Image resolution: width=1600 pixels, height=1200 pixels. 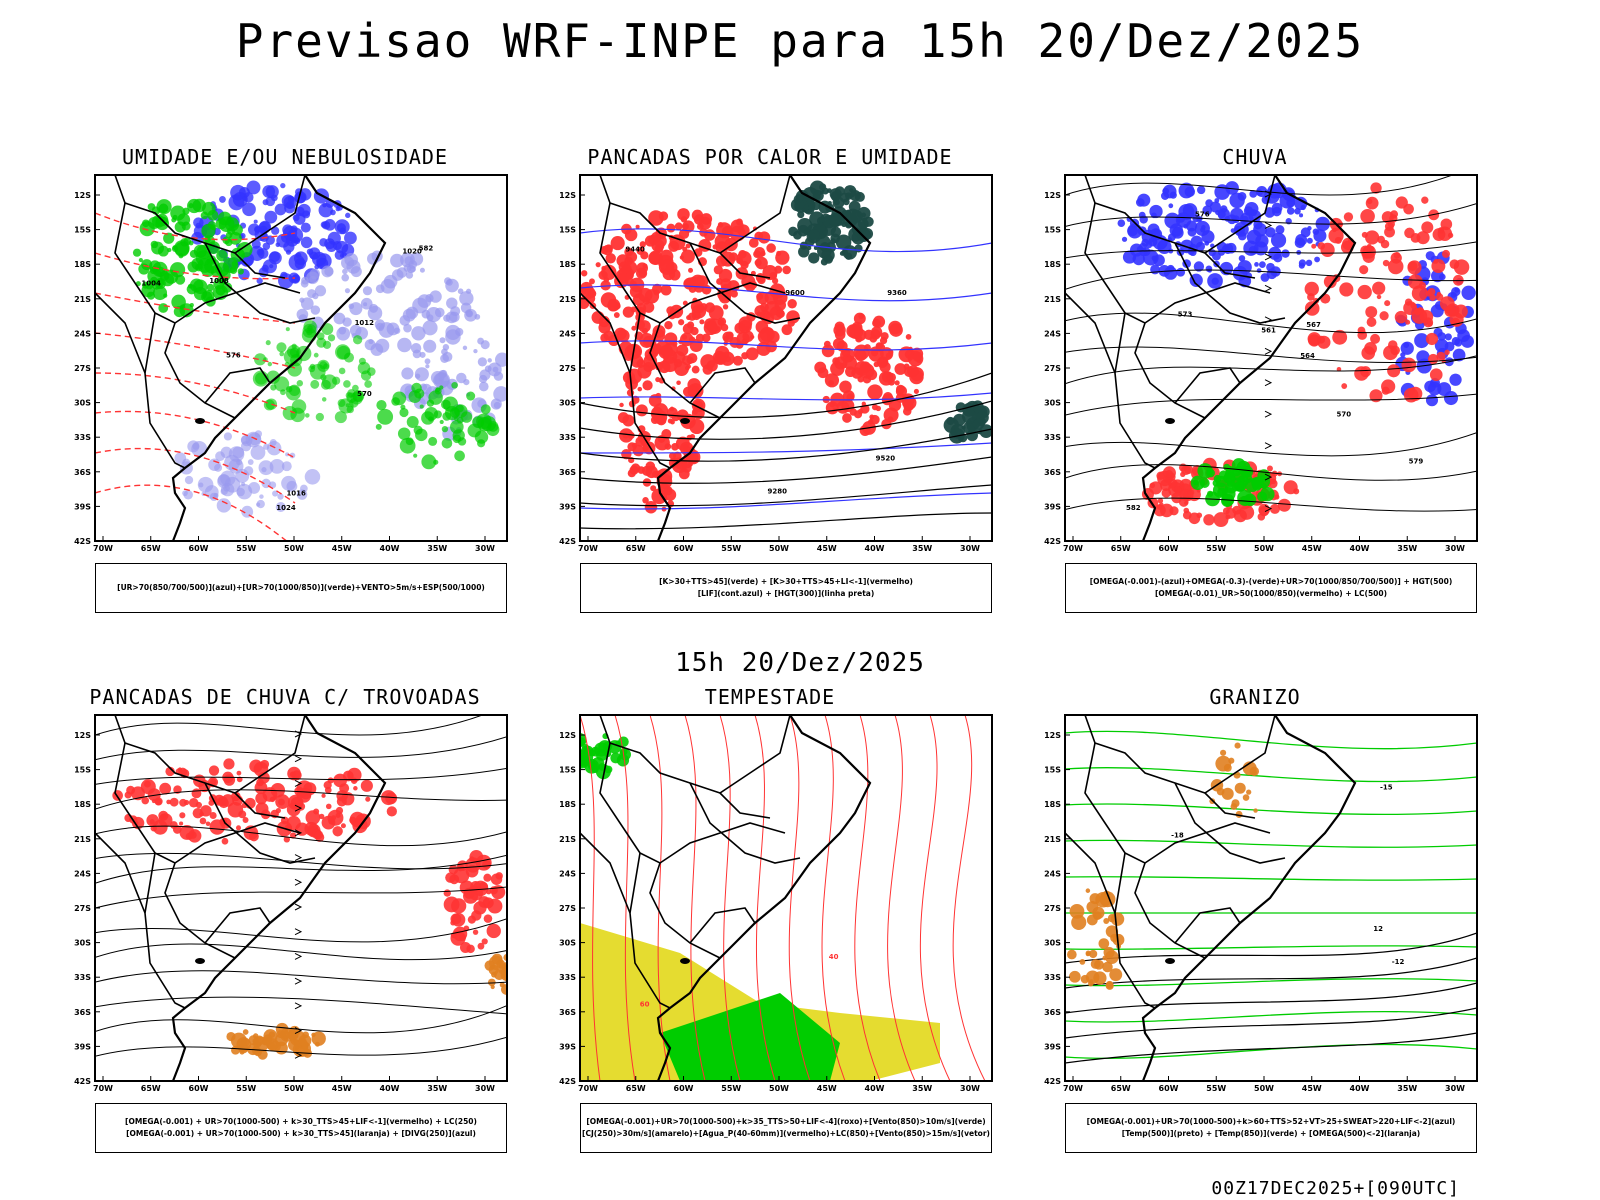 What do you see at coordinates (151, 284) in the screenshot?
I see `contour-label: 1004` at bounding box center [151, 284].